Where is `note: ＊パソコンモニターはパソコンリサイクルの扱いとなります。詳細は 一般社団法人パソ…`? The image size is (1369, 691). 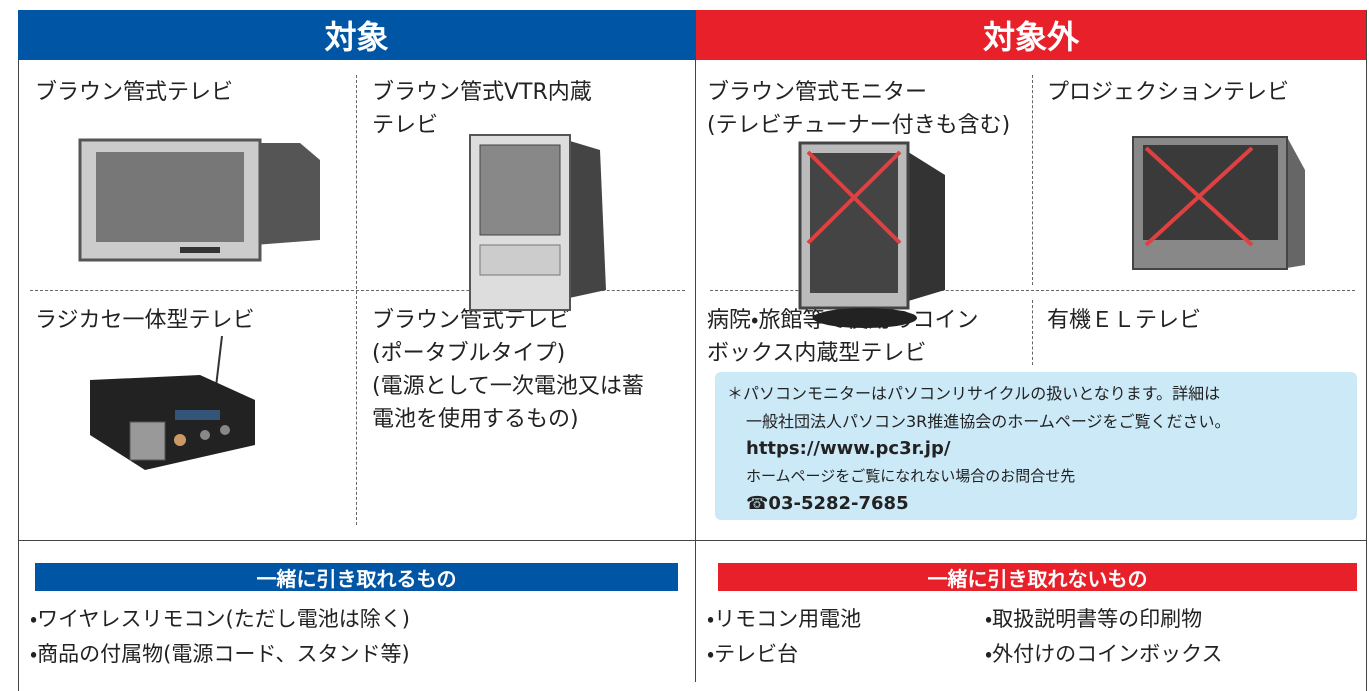
note: ＊パソコンモニターはパソコンリサイクルの扱いとなります。詳細は 一般社団法人パソ… is located at coordinates (979, 449).